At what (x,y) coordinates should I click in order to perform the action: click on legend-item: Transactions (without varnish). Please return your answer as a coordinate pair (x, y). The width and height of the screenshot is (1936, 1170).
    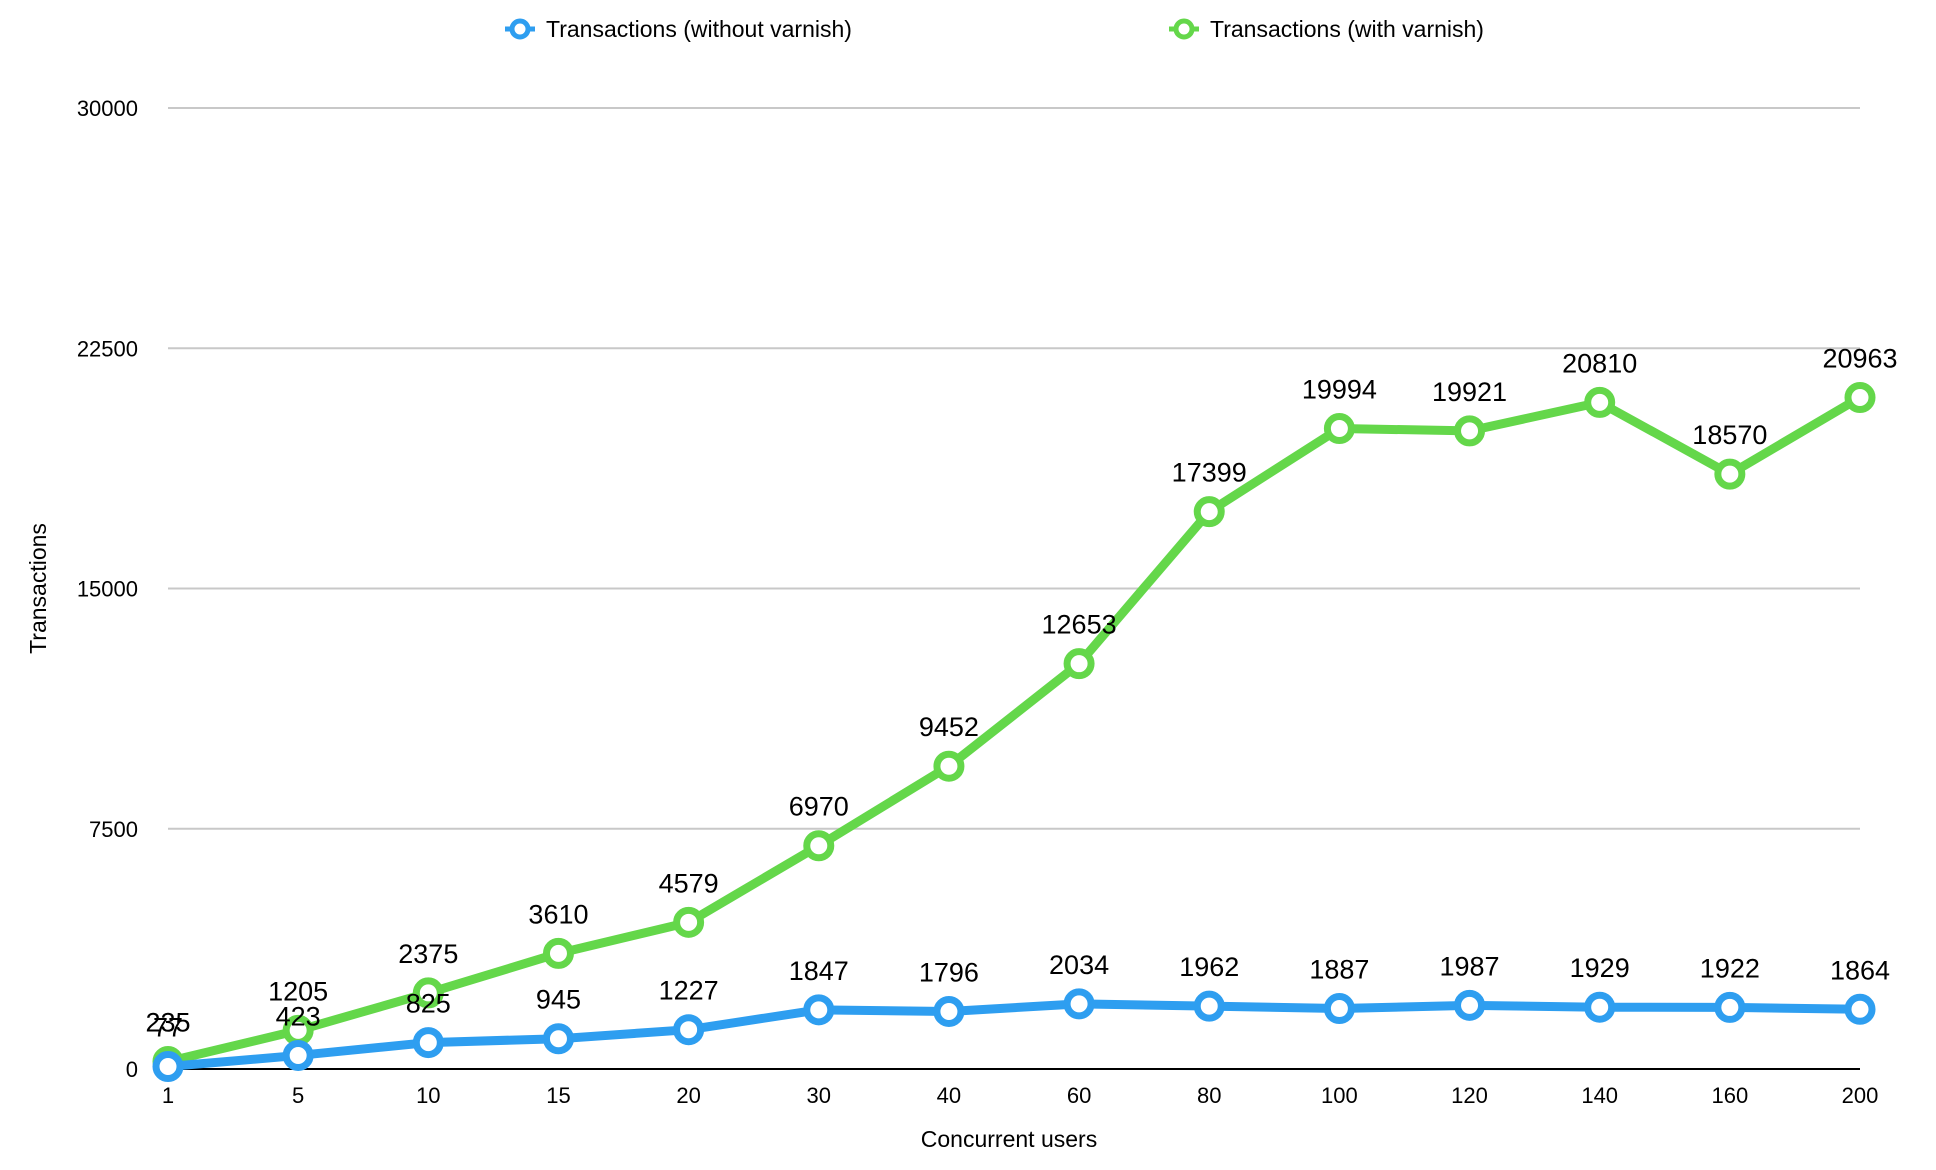
    Looking at the image, I should click on (678, 29).